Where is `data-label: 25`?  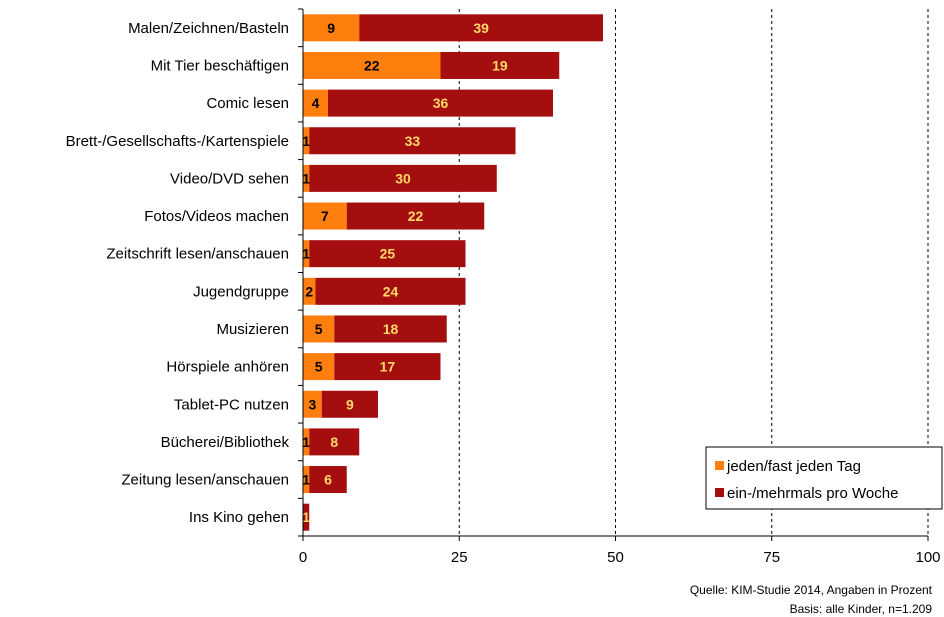 data-label: 25 is located at coordinates (388, 254).